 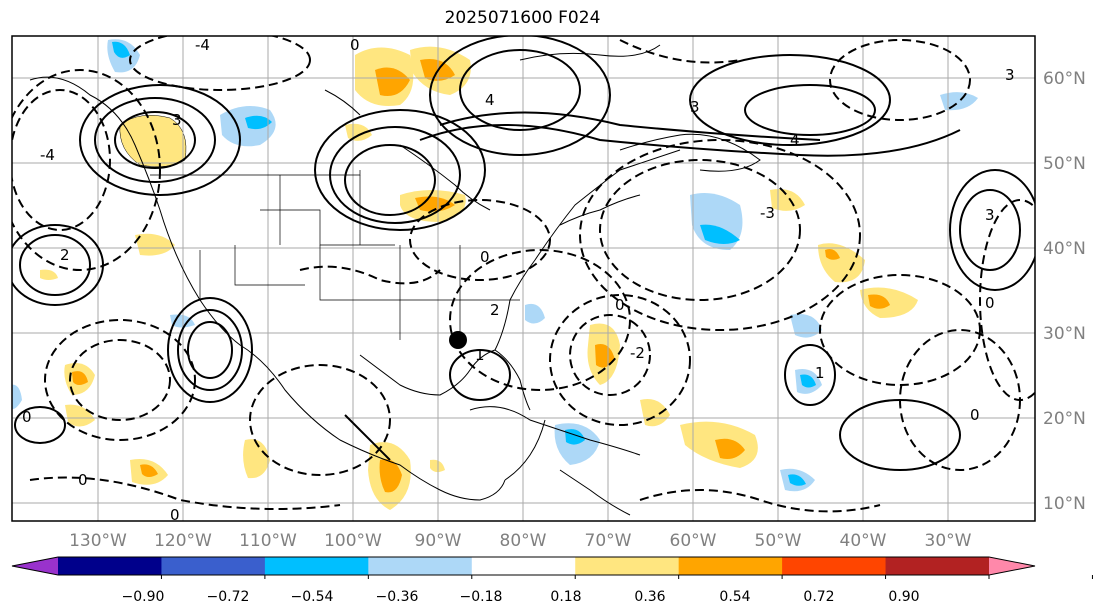 What do you see at coordinates (397, 597) in the screenshot?
I see `colorbar-tick-label: −0.36` at bounding box center [397, 597].